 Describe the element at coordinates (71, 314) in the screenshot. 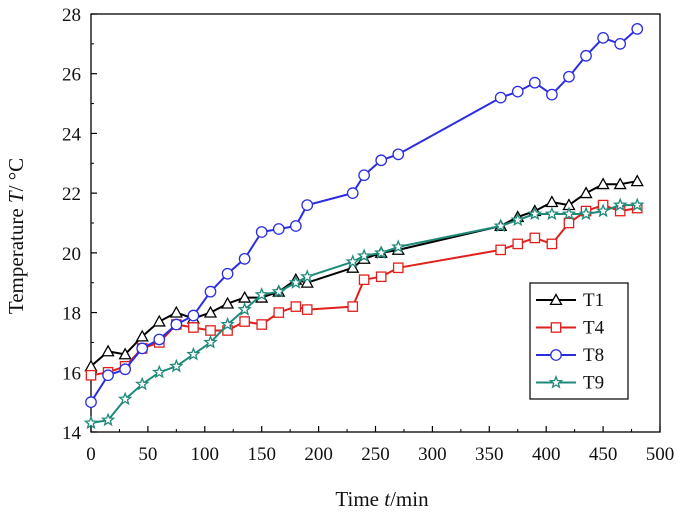

I see `y-tick-label: 18` at that location.